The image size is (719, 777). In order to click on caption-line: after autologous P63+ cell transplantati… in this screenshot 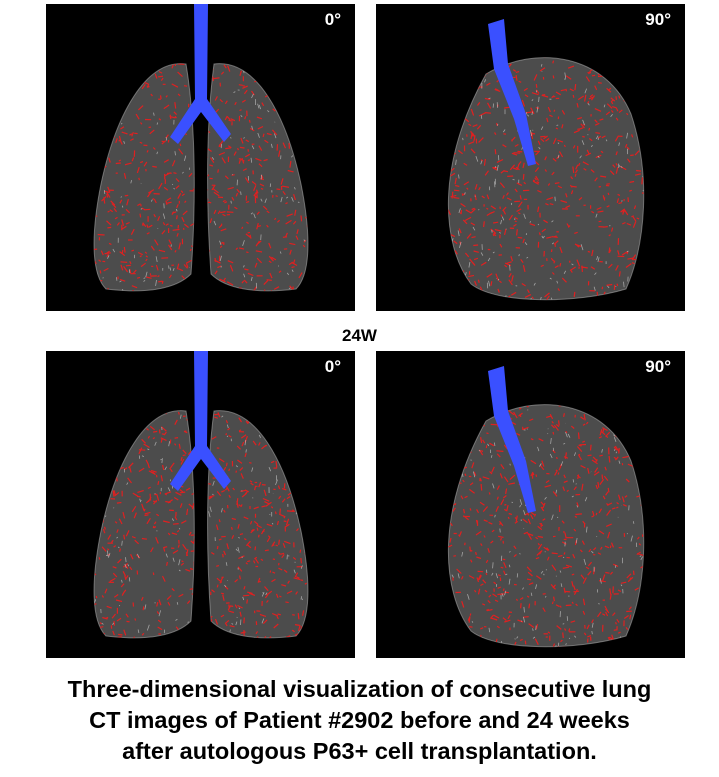, I will do `click(359, 751)`.